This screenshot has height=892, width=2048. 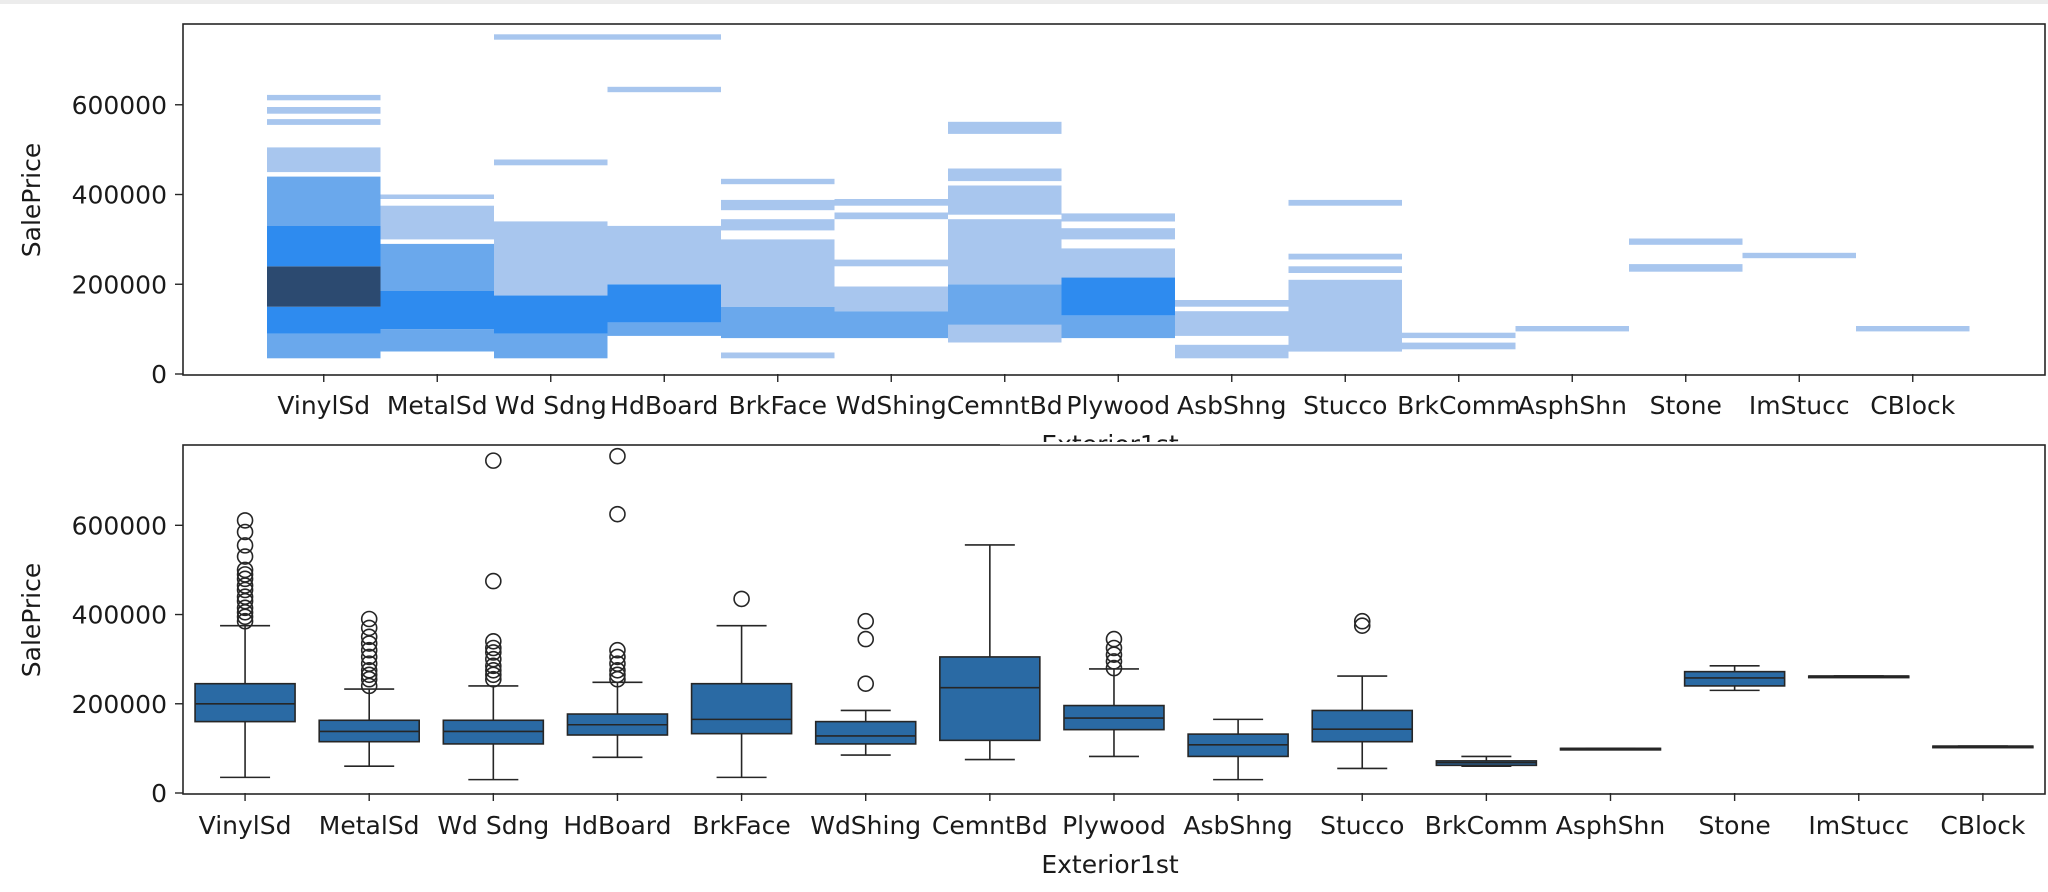 I want to click on box-x-tick-label-brkface: BrkFace, so click(x=741, y=825).